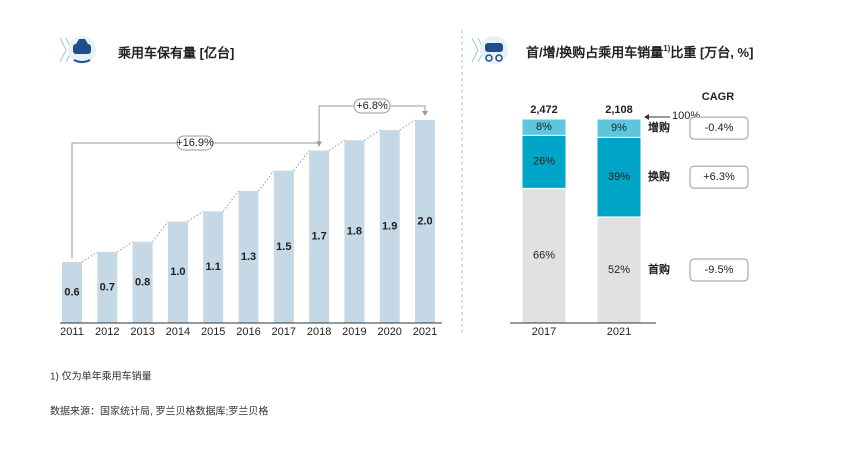 Image resolution: width=864 pixels, height=462 pixels. I want to click on title-superscript: 1), so click(666, 48).